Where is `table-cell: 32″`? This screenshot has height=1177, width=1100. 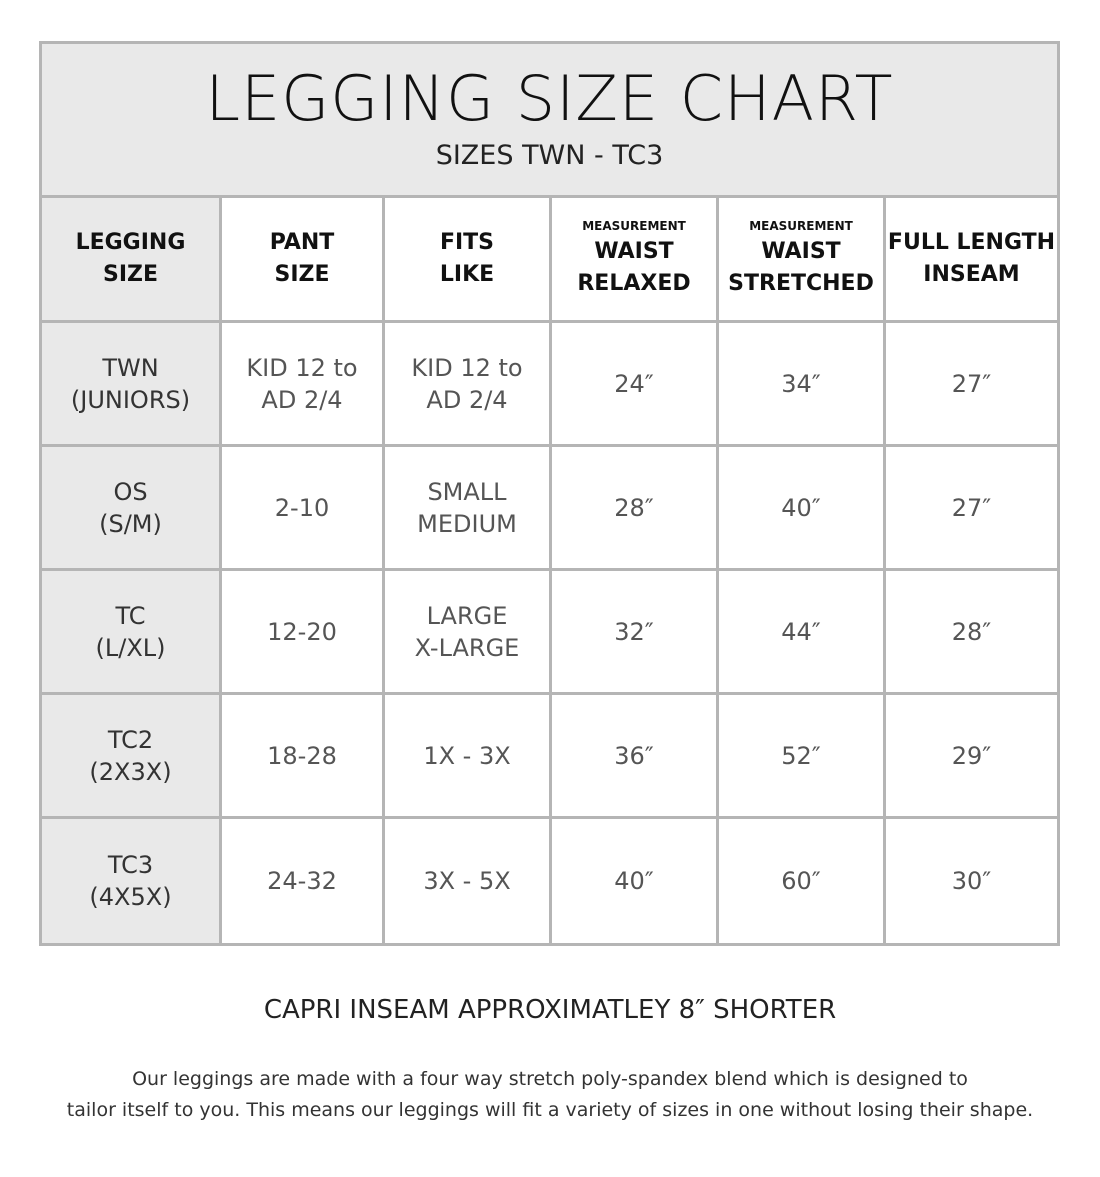 table-cell: 32″ is located at coordinates (635, 633).